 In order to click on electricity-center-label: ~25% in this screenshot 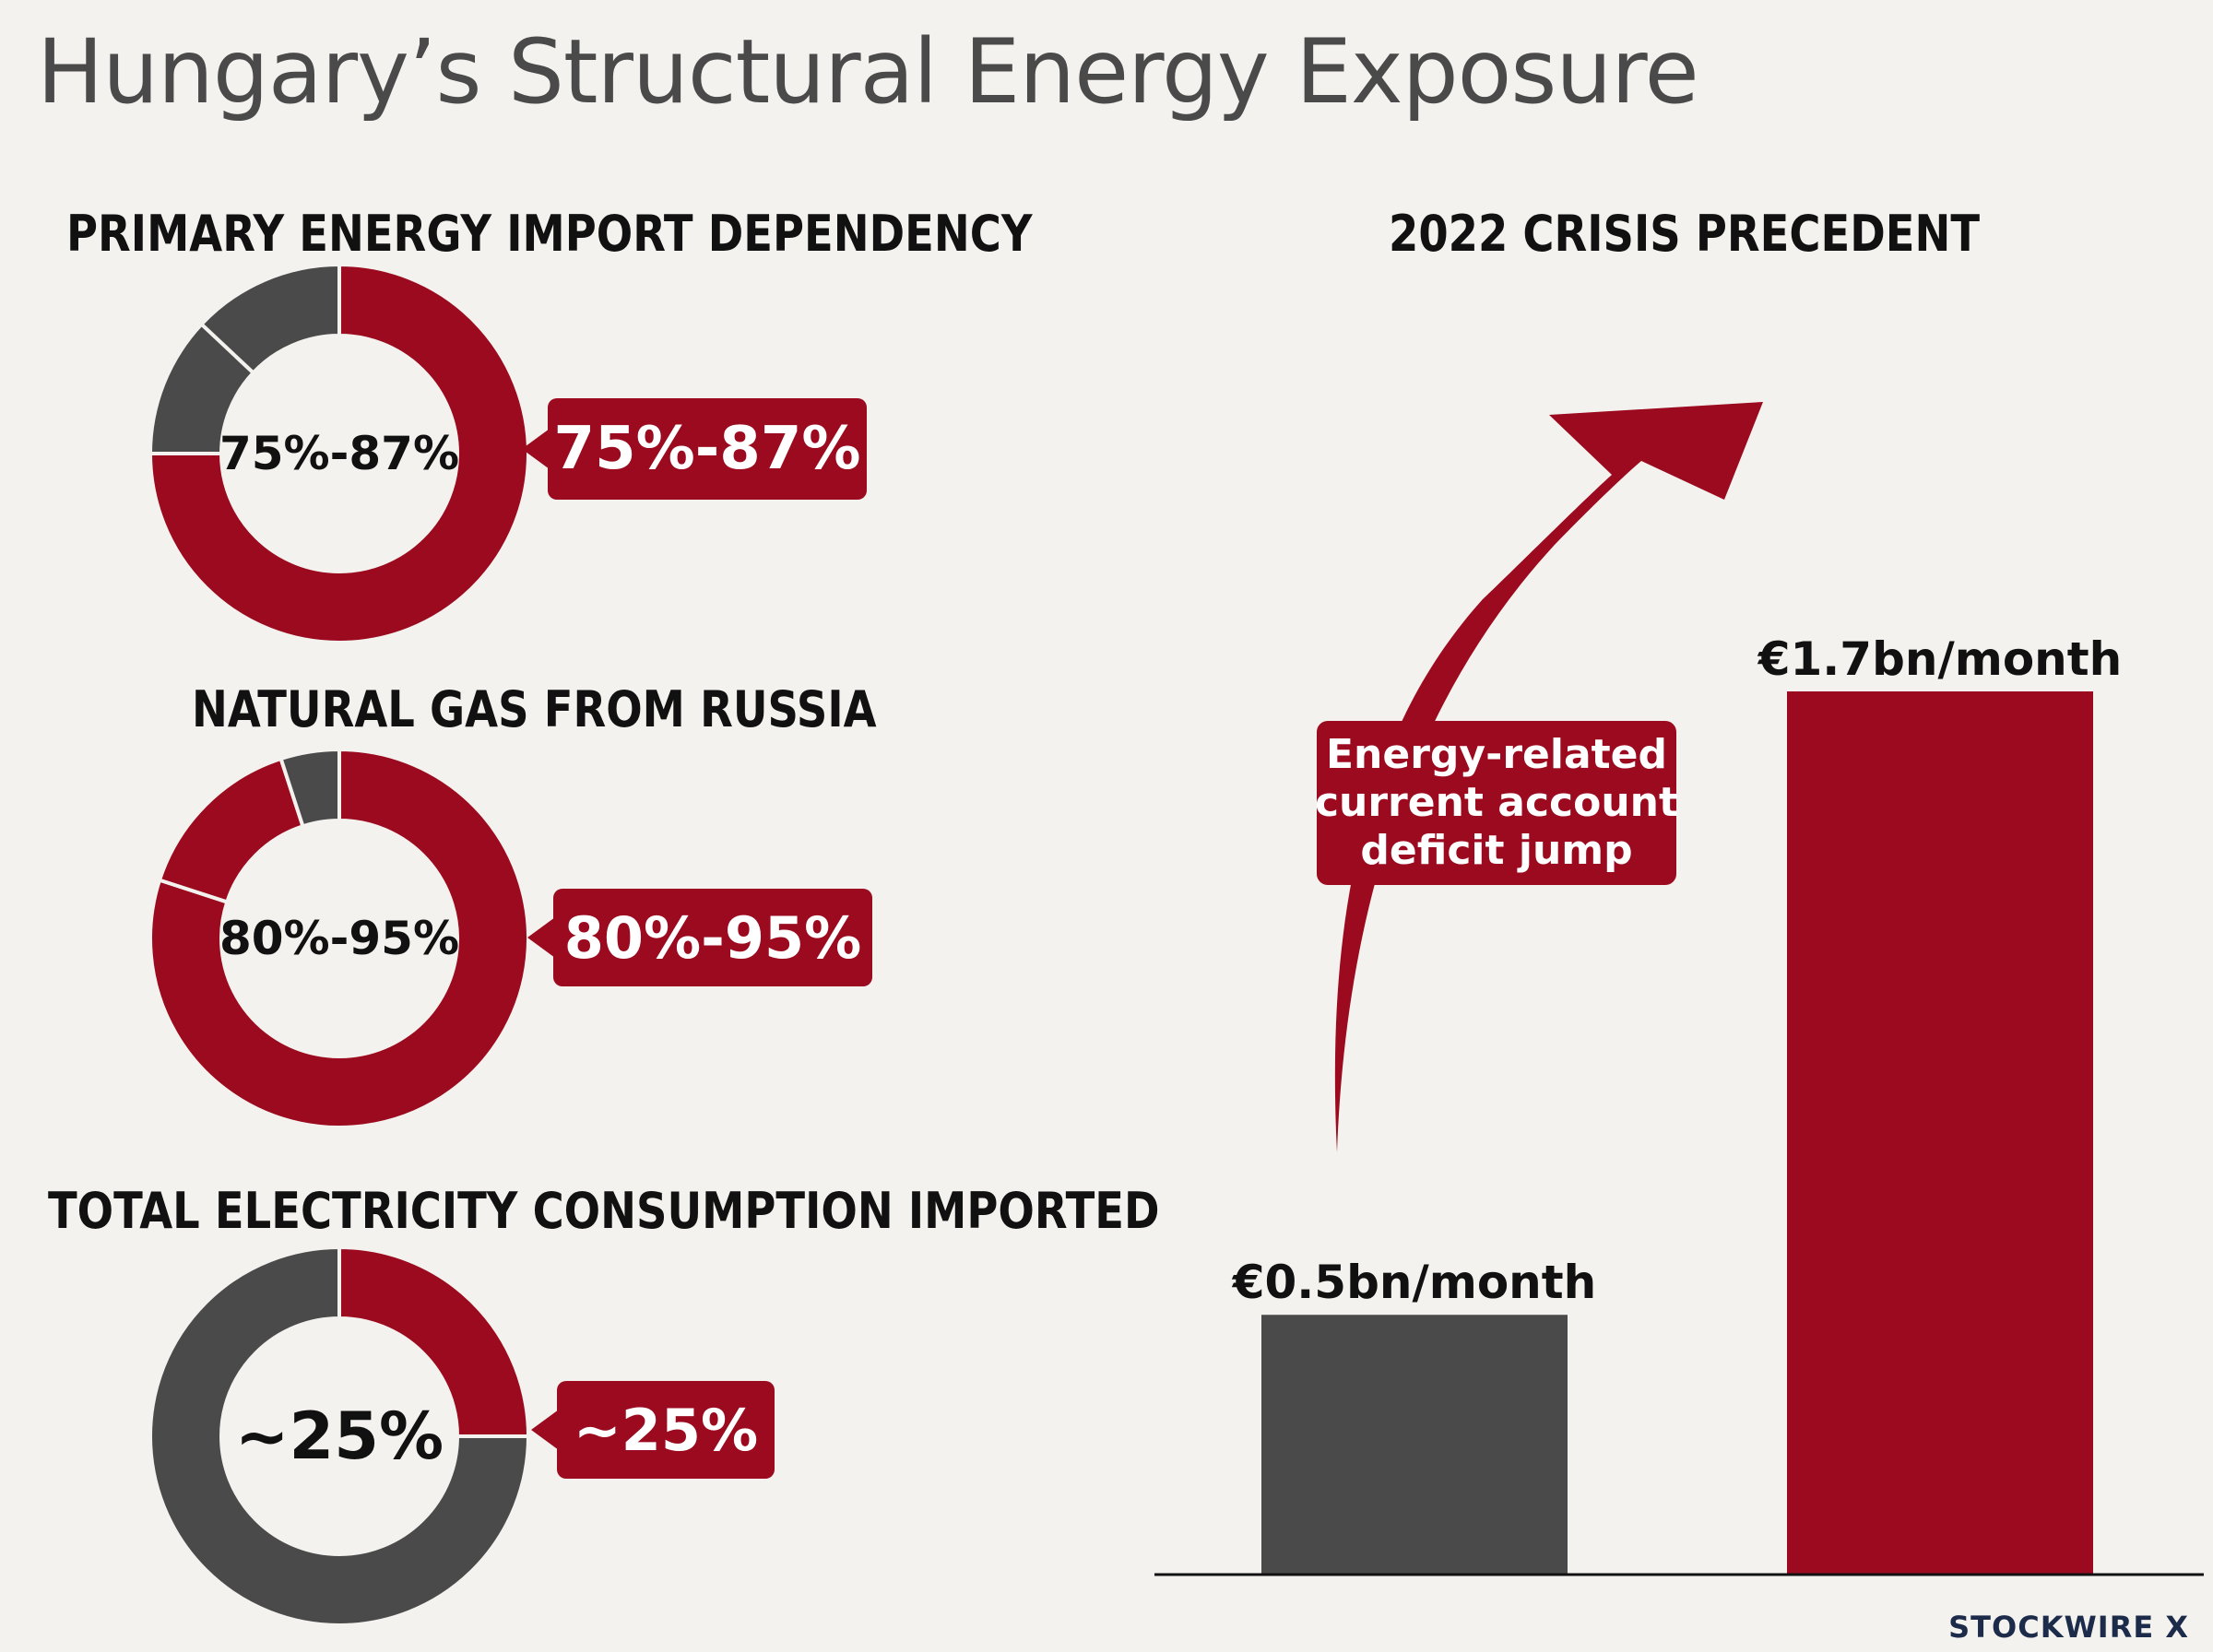, I will do `click(339, 1436)`.